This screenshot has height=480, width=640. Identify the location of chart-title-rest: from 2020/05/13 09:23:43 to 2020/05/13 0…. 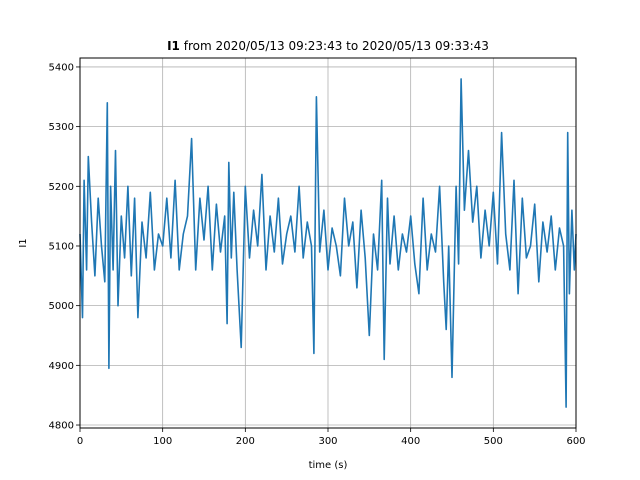
(334, 46).